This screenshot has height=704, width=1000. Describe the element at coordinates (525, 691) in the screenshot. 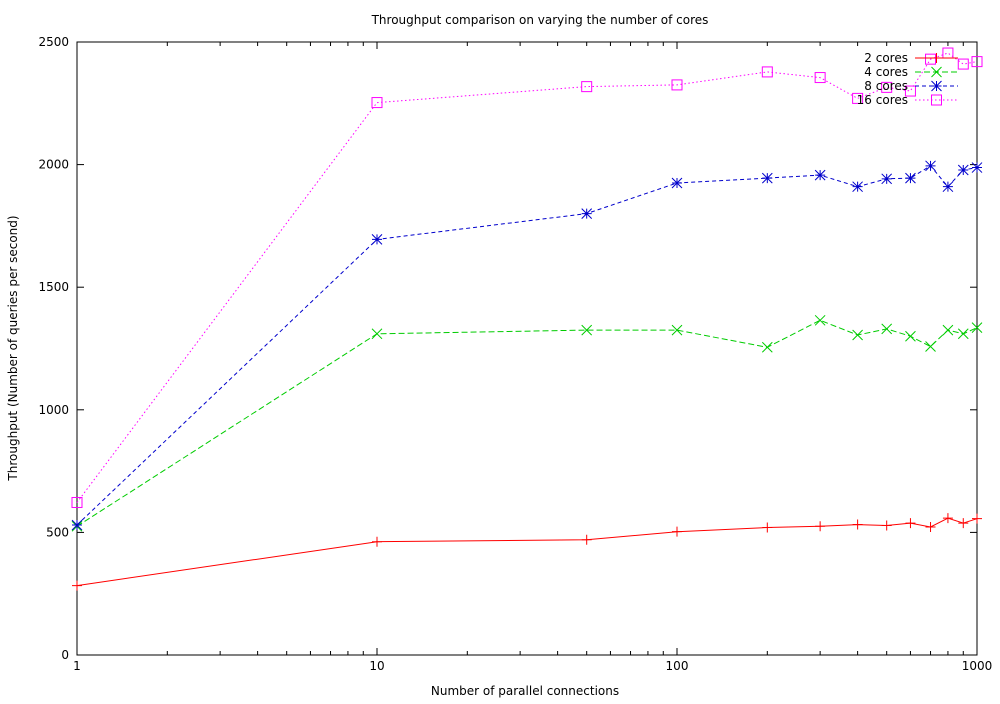

I see `x-axis-title: Number of parallel connections` at that location.